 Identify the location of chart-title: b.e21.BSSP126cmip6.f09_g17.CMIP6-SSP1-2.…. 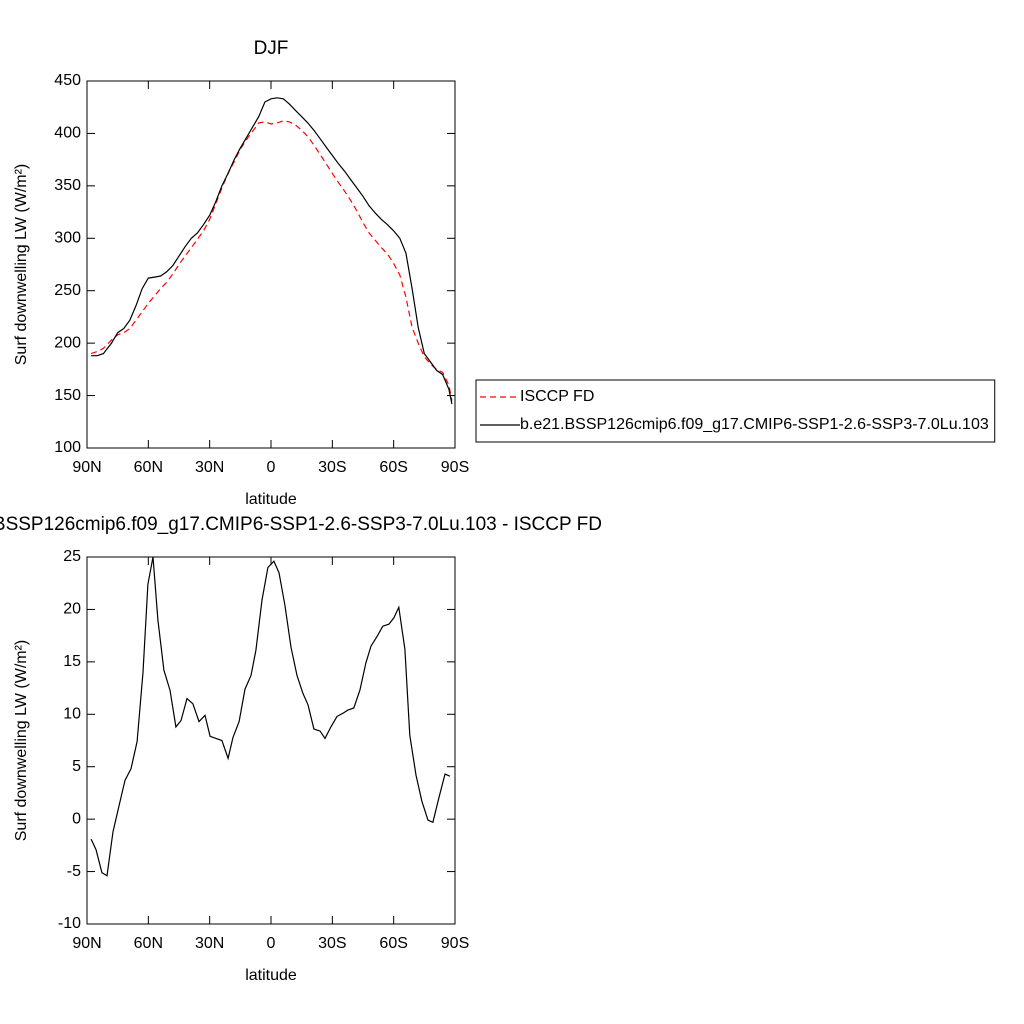
(301, 524).